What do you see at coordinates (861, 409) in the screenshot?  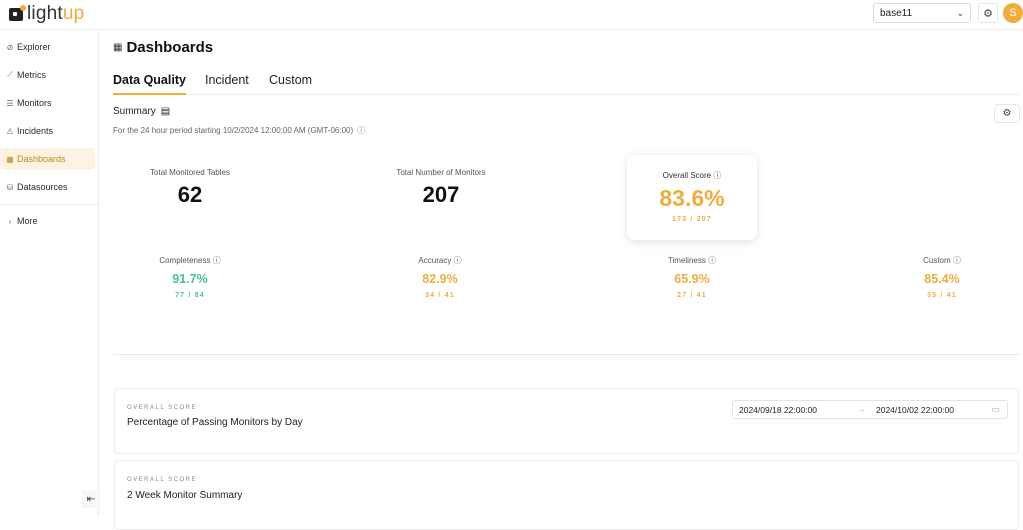 I see `arrow-right-icon: →` at bounding box center [861, 409].